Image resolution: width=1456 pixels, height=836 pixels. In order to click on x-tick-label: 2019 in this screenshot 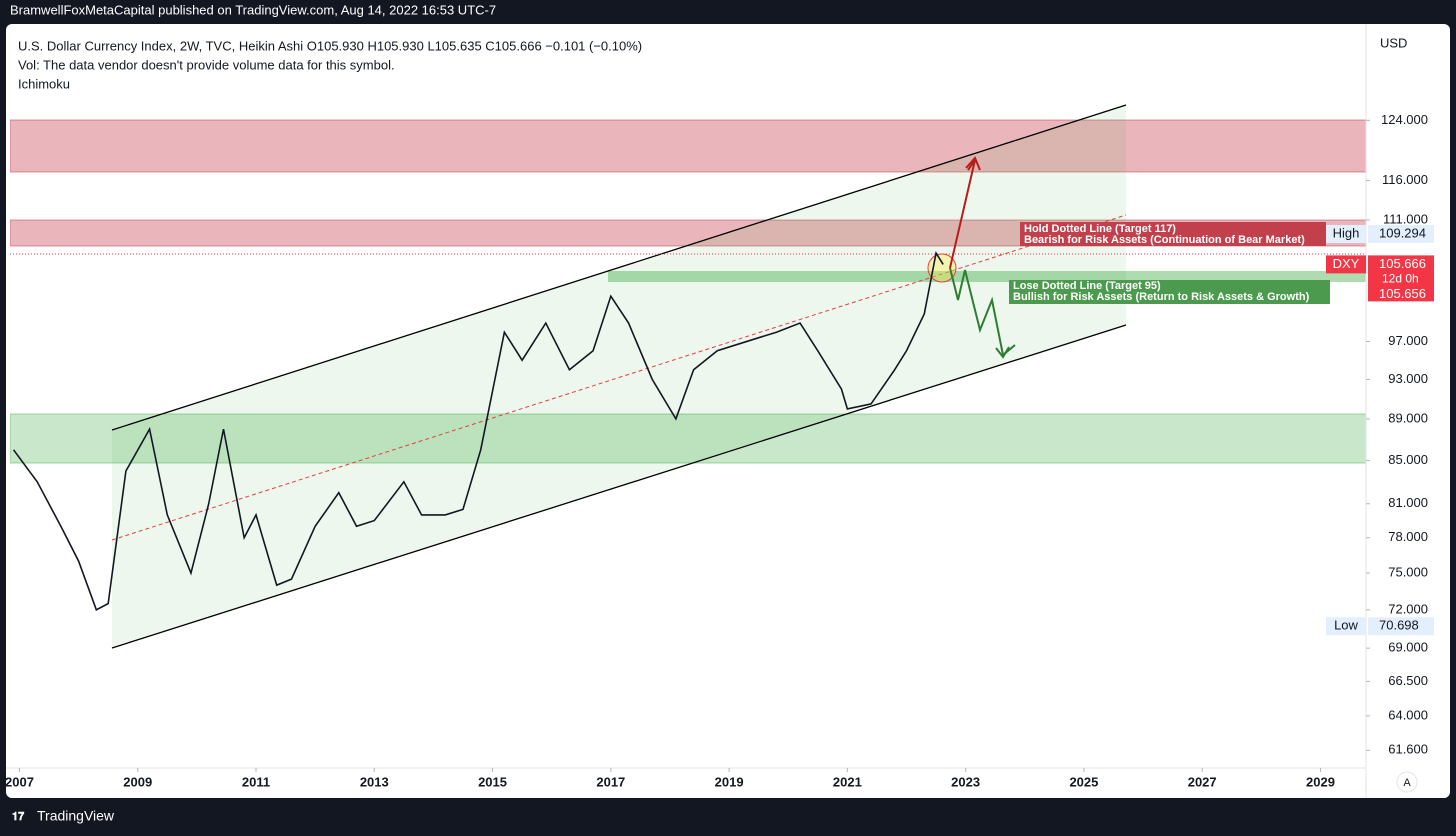, I will do `click(729, 781)`.